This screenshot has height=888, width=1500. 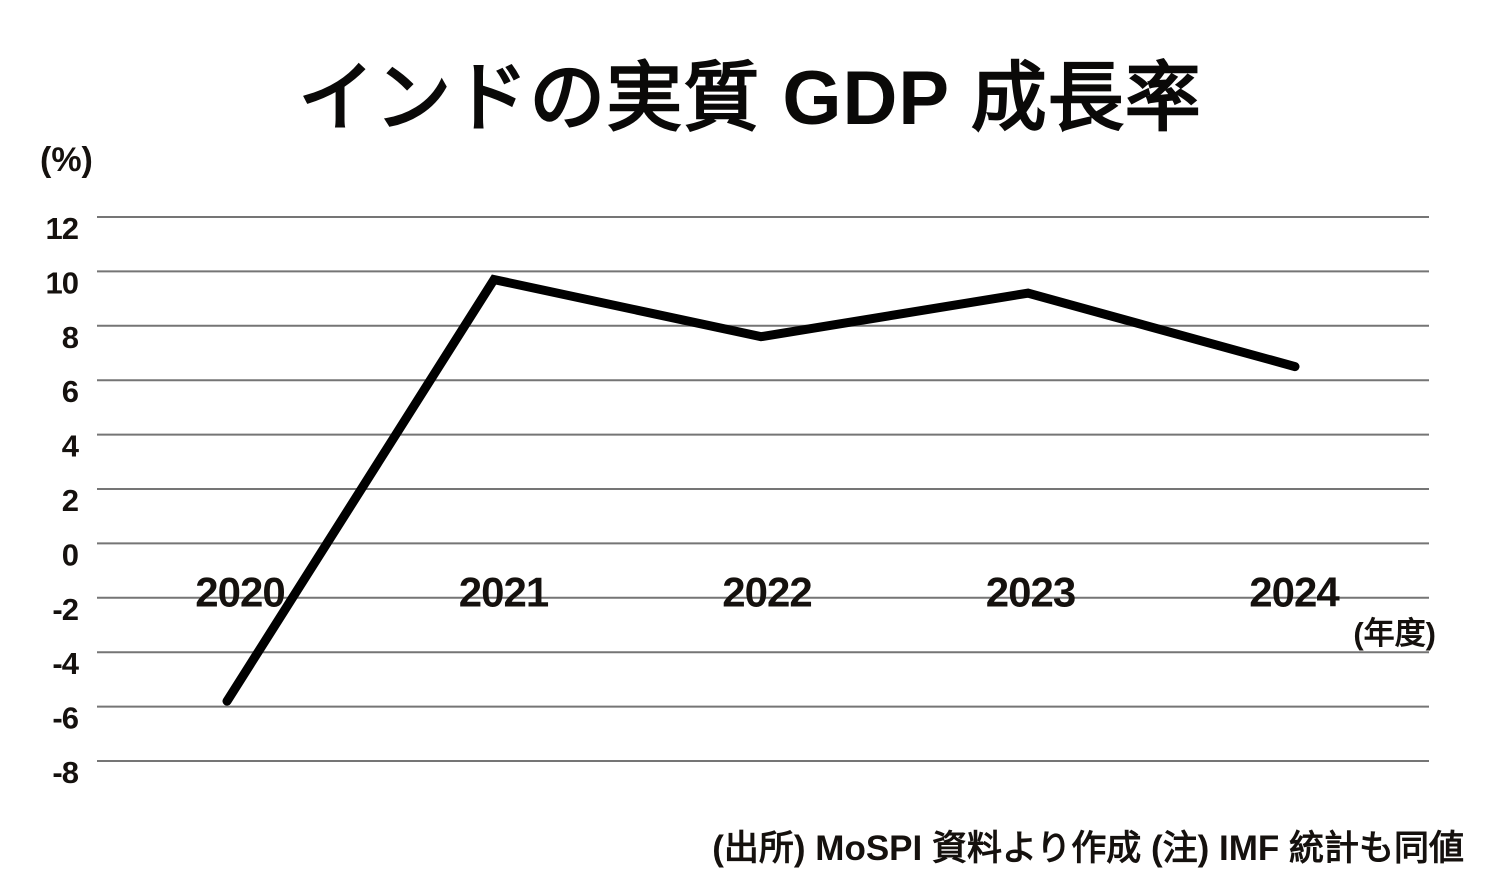 I want to click on x-tick-label: 2020, so click(x=239, y=592).